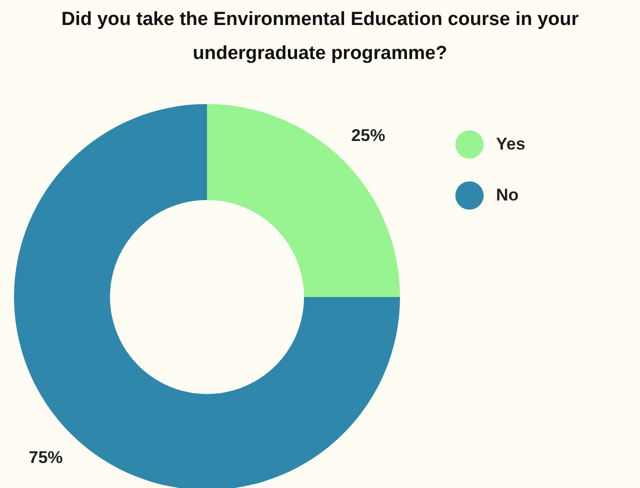 The height and width of the screenshot is (488, 640). What do you see at coordinates (303, 200) in the screenshot?
I see `donut-slice` at bounding box center [303, 200].